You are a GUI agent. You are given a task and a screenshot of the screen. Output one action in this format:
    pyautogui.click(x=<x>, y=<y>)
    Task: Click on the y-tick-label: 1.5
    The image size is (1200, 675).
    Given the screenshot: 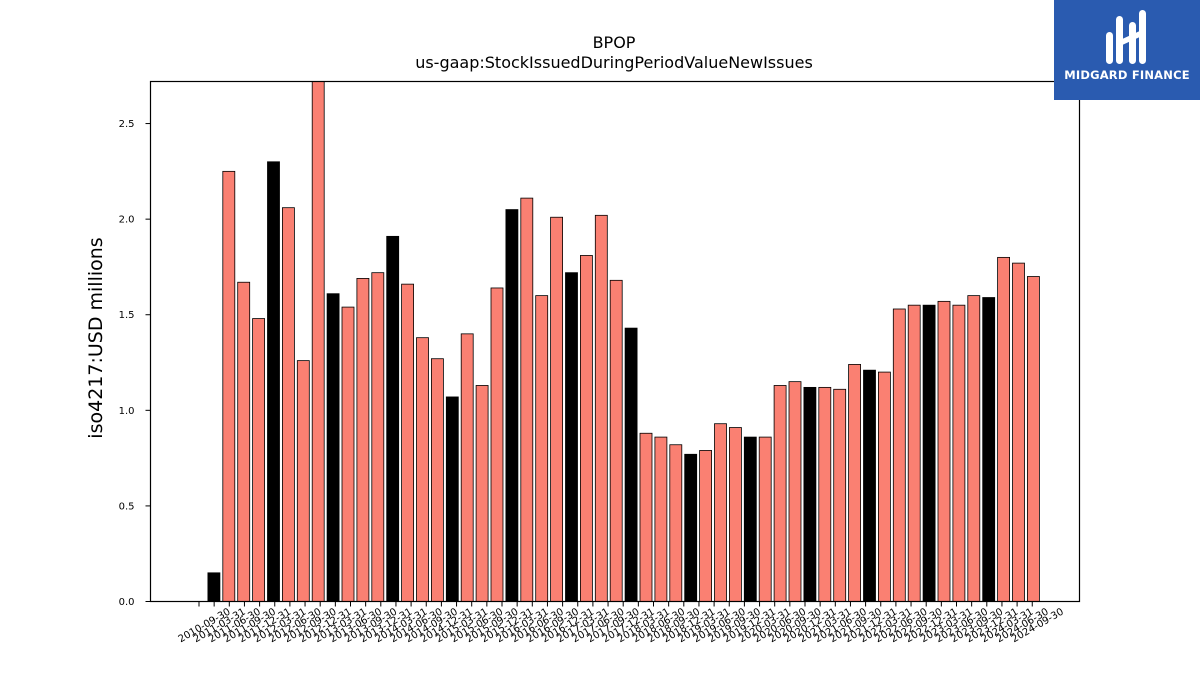 What is the action you would take?
    pyautogui.click(x=127, y=315)
    